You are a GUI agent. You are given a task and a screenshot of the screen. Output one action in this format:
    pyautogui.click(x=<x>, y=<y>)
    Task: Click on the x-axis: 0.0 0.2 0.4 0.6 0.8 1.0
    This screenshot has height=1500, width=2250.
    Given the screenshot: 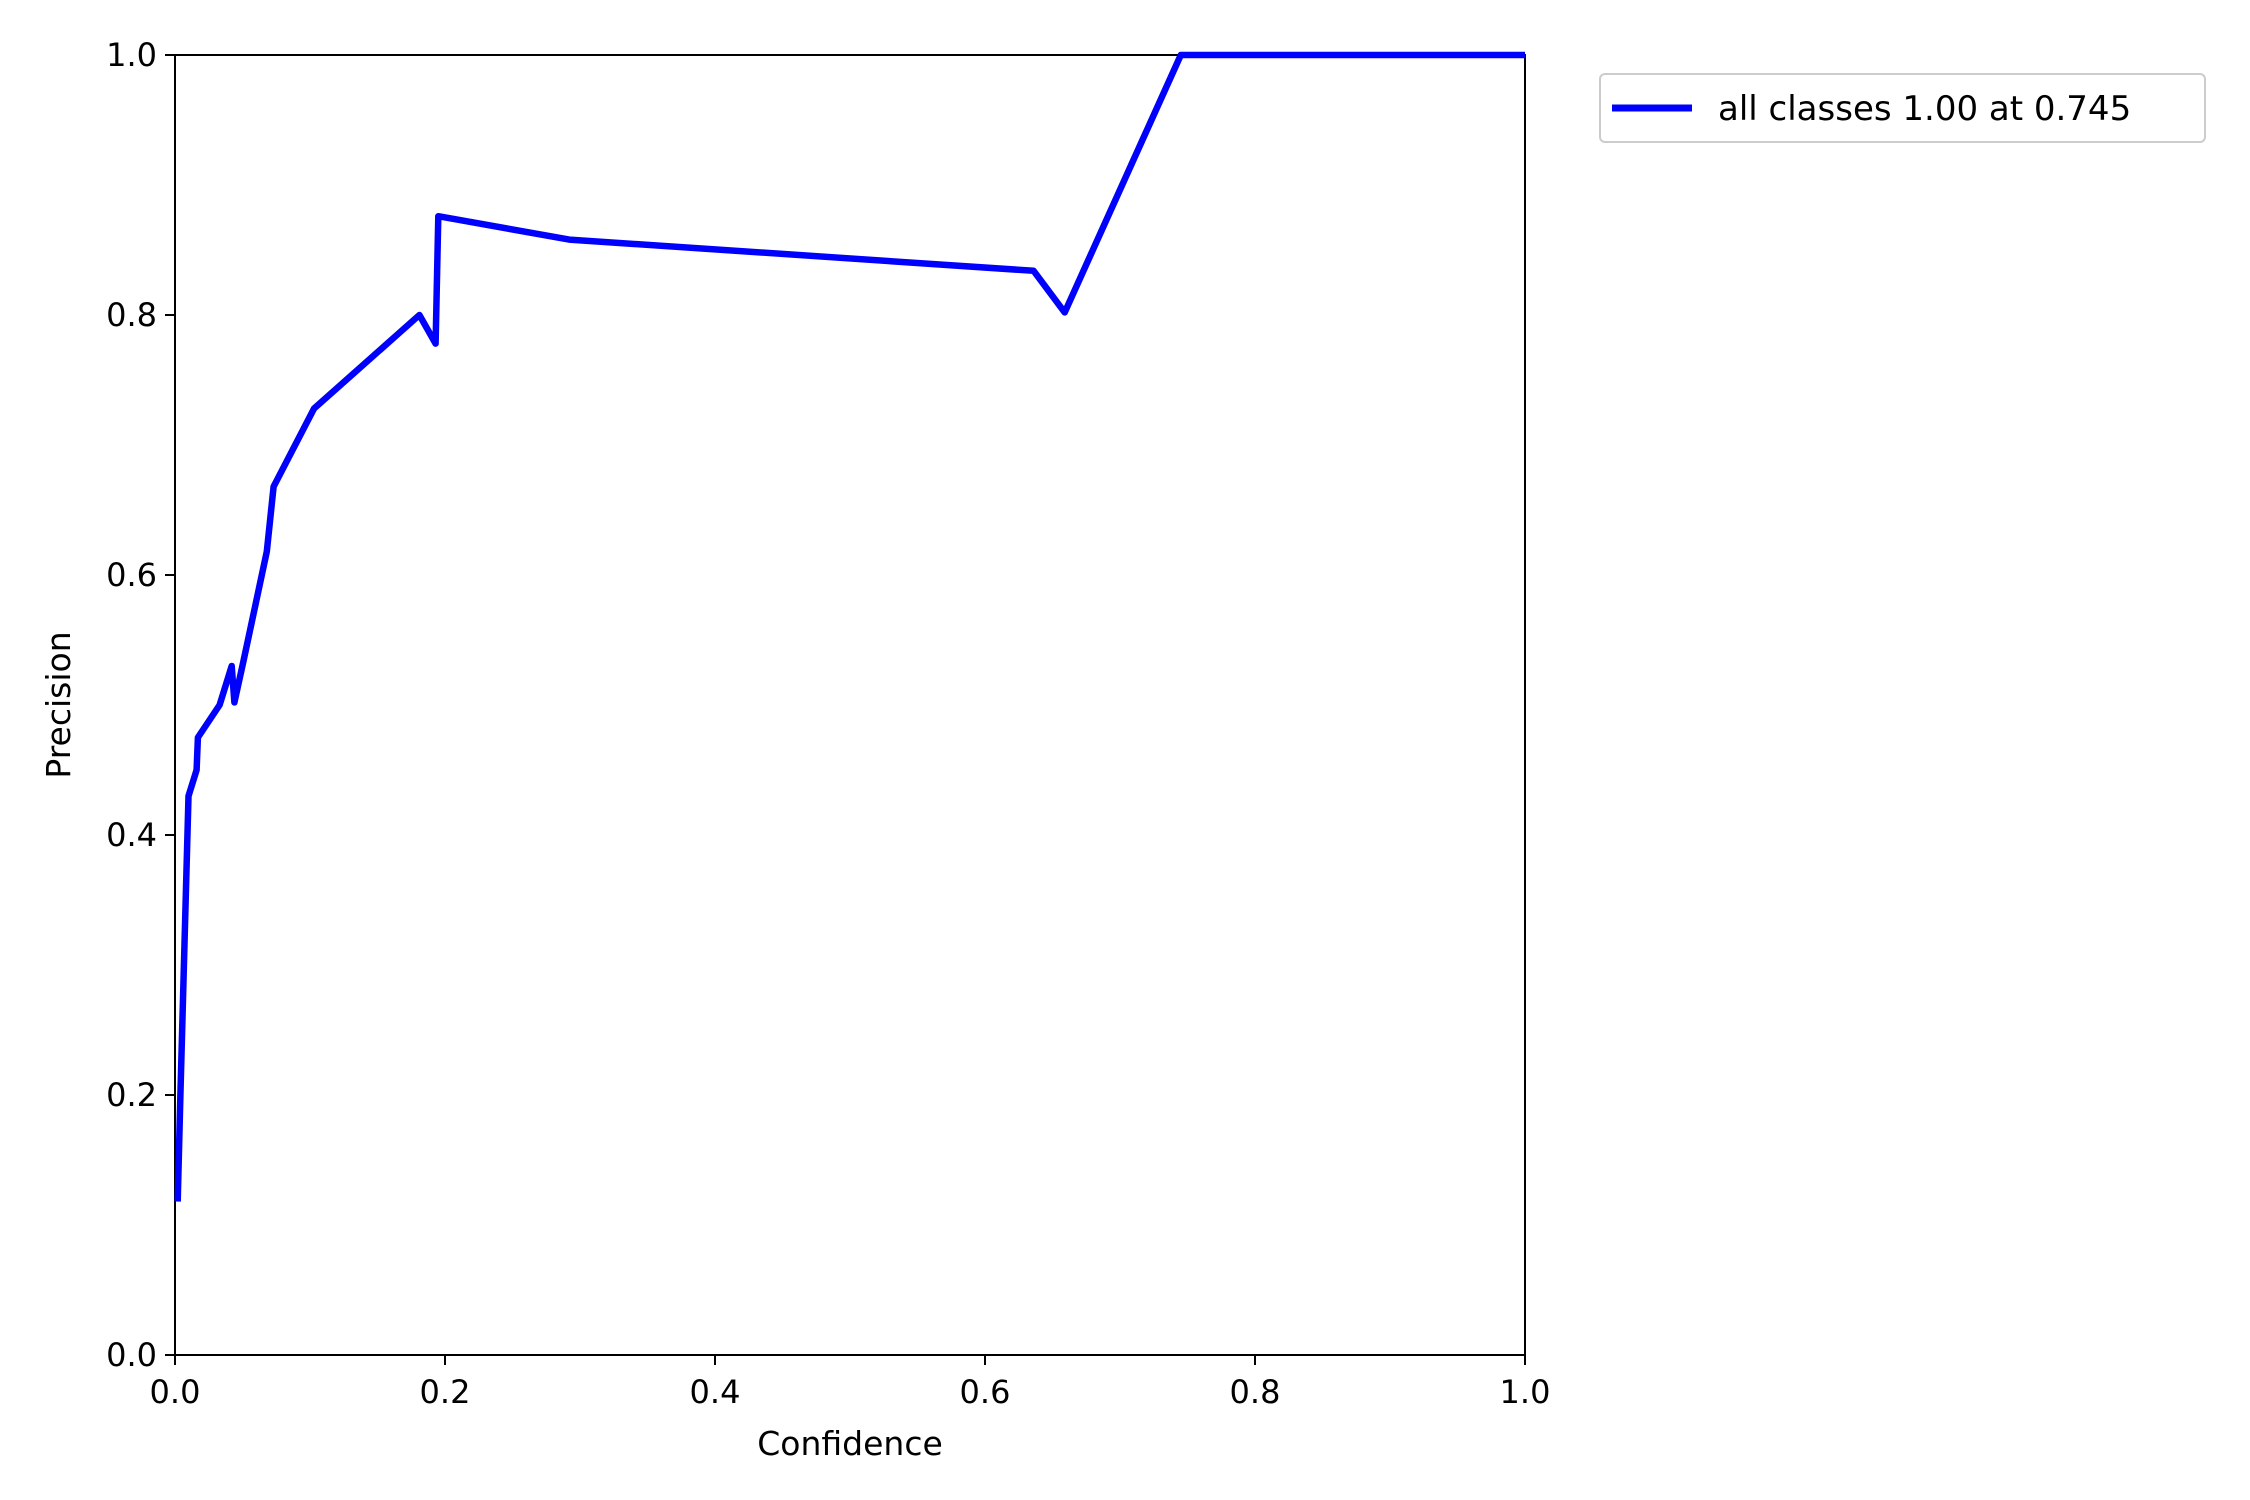 What is the action you would take?
    pyautogui.click(x=850, y=1383)
    